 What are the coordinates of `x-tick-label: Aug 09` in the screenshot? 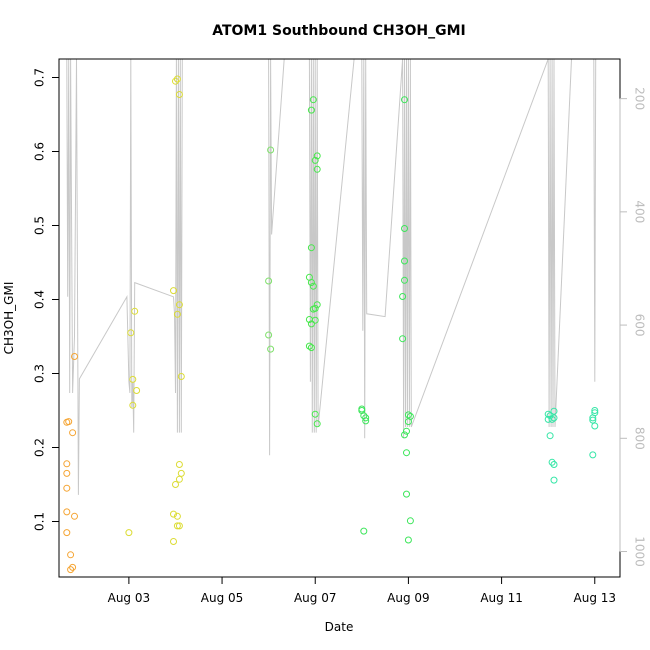 It's located at (408, 598).